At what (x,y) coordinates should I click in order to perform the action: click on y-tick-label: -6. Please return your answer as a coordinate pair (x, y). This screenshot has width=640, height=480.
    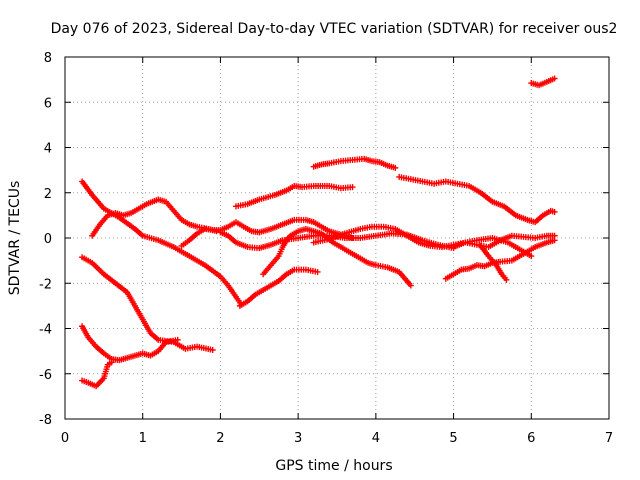
    Looking at the image, I should click on (45, 375).